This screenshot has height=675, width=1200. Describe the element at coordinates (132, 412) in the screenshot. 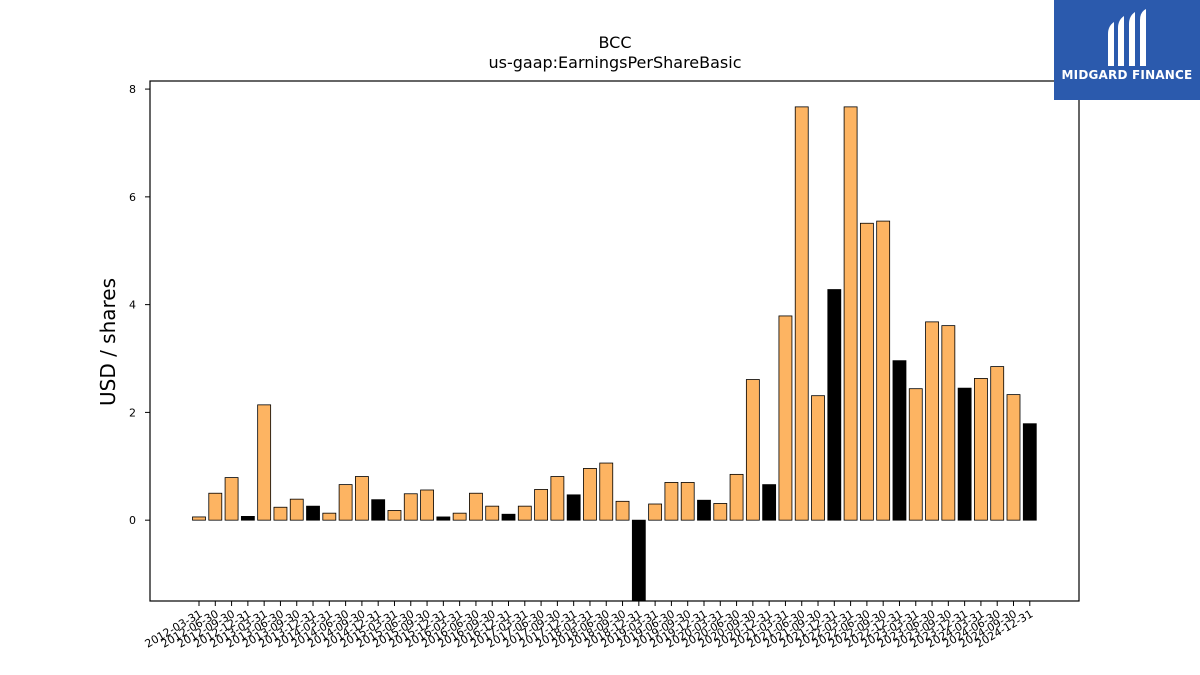

I see `y-tick-label: 2` at that location.